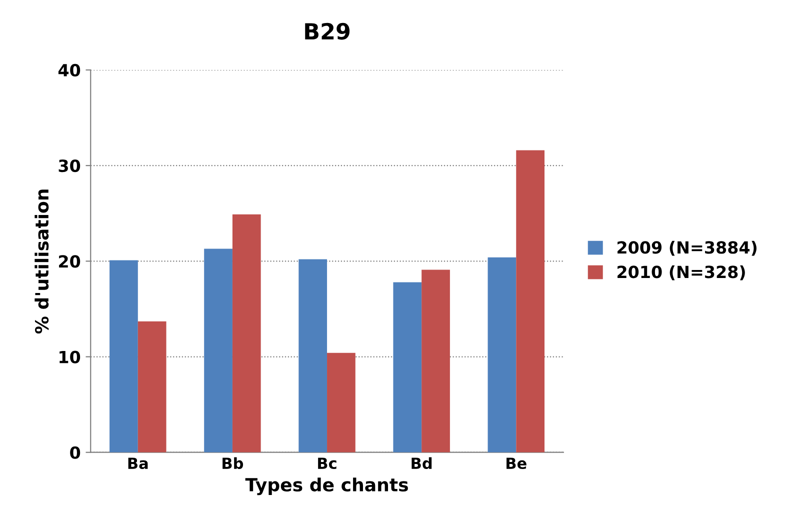 The image size is (788, 526). I want to click on x-axis-title: Types de chants, so click(326, 487).